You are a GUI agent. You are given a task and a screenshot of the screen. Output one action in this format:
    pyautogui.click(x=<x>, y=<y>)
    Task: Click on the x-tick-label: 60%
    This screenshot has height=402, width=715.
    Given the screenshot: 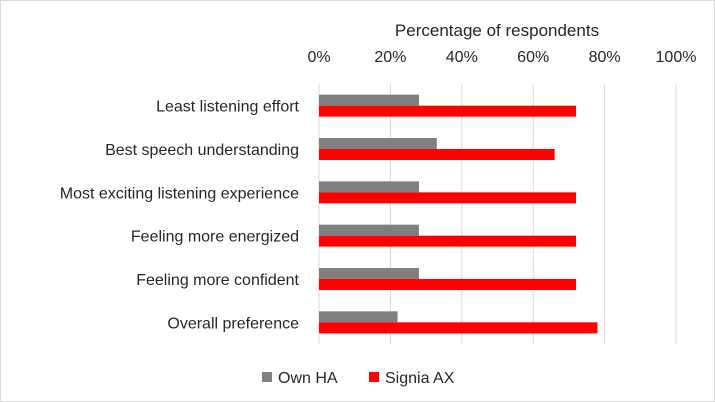 What is the action you would take?
    pyautogui.click(x=533, y=57)
    